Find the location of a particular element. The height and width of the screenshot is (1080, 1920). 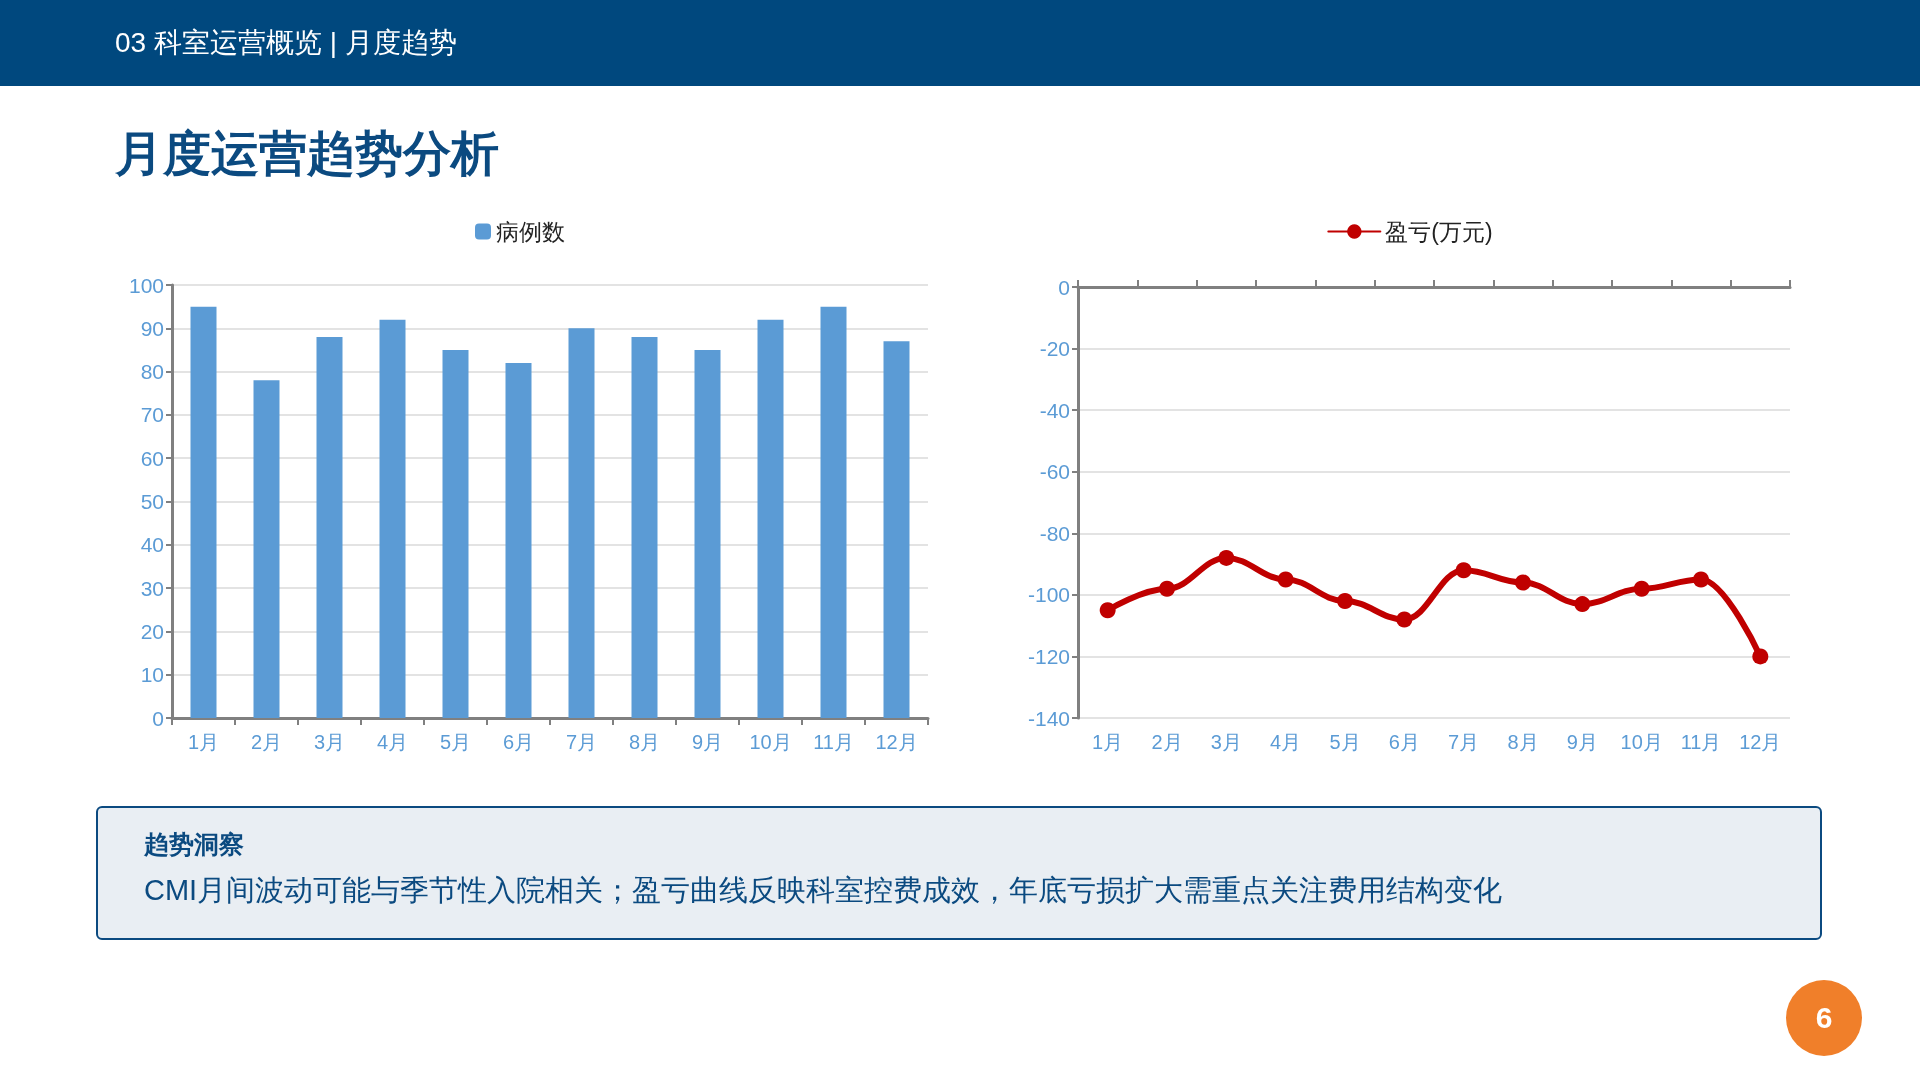

legend-label: 病例数 is located at coordinates (530, 231).